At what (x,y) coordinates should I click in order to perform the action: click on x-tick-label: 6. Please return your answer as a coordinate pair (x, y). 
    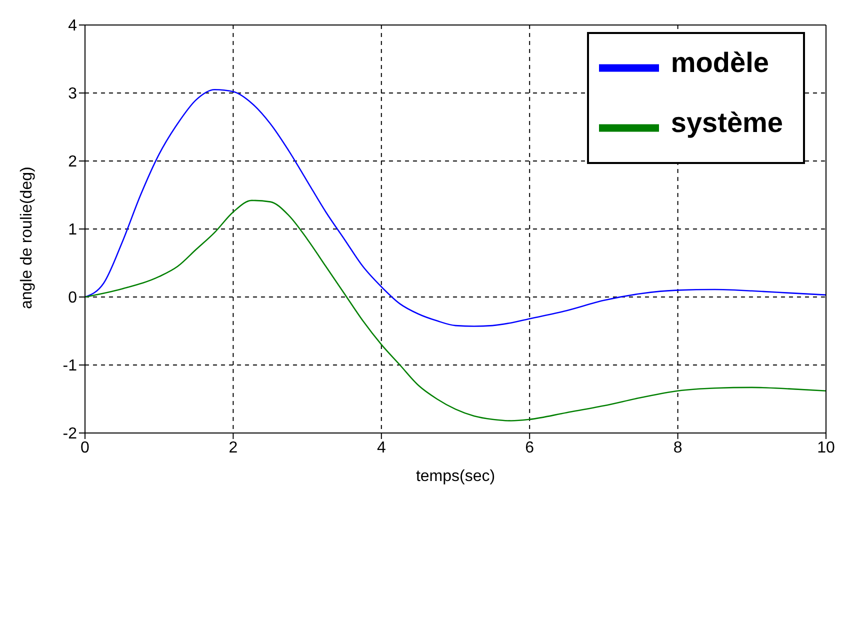
    Looking at the image, I should click on (529, 447).